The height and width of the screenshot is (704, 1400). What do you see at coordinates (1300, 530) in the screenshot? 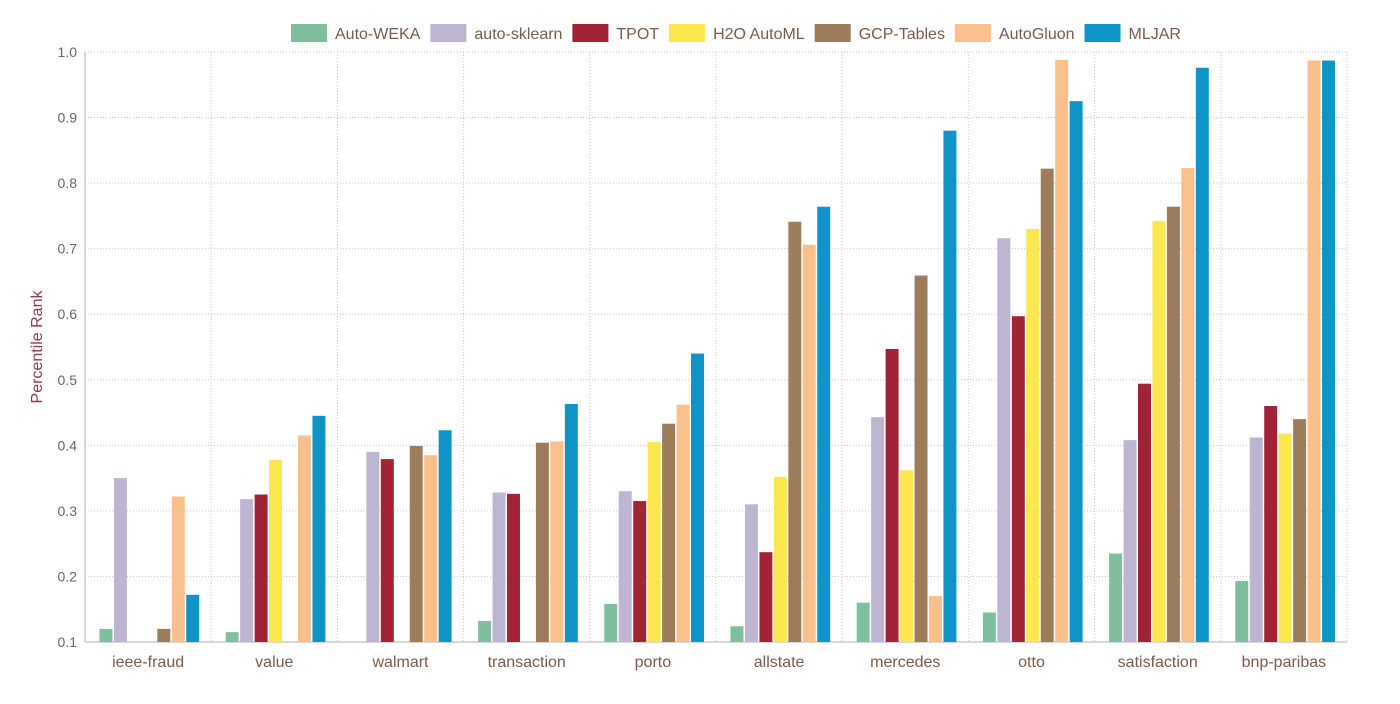
I see `bar-bnp-paribas-gcp-tables` at bounding box center [1300, 530].